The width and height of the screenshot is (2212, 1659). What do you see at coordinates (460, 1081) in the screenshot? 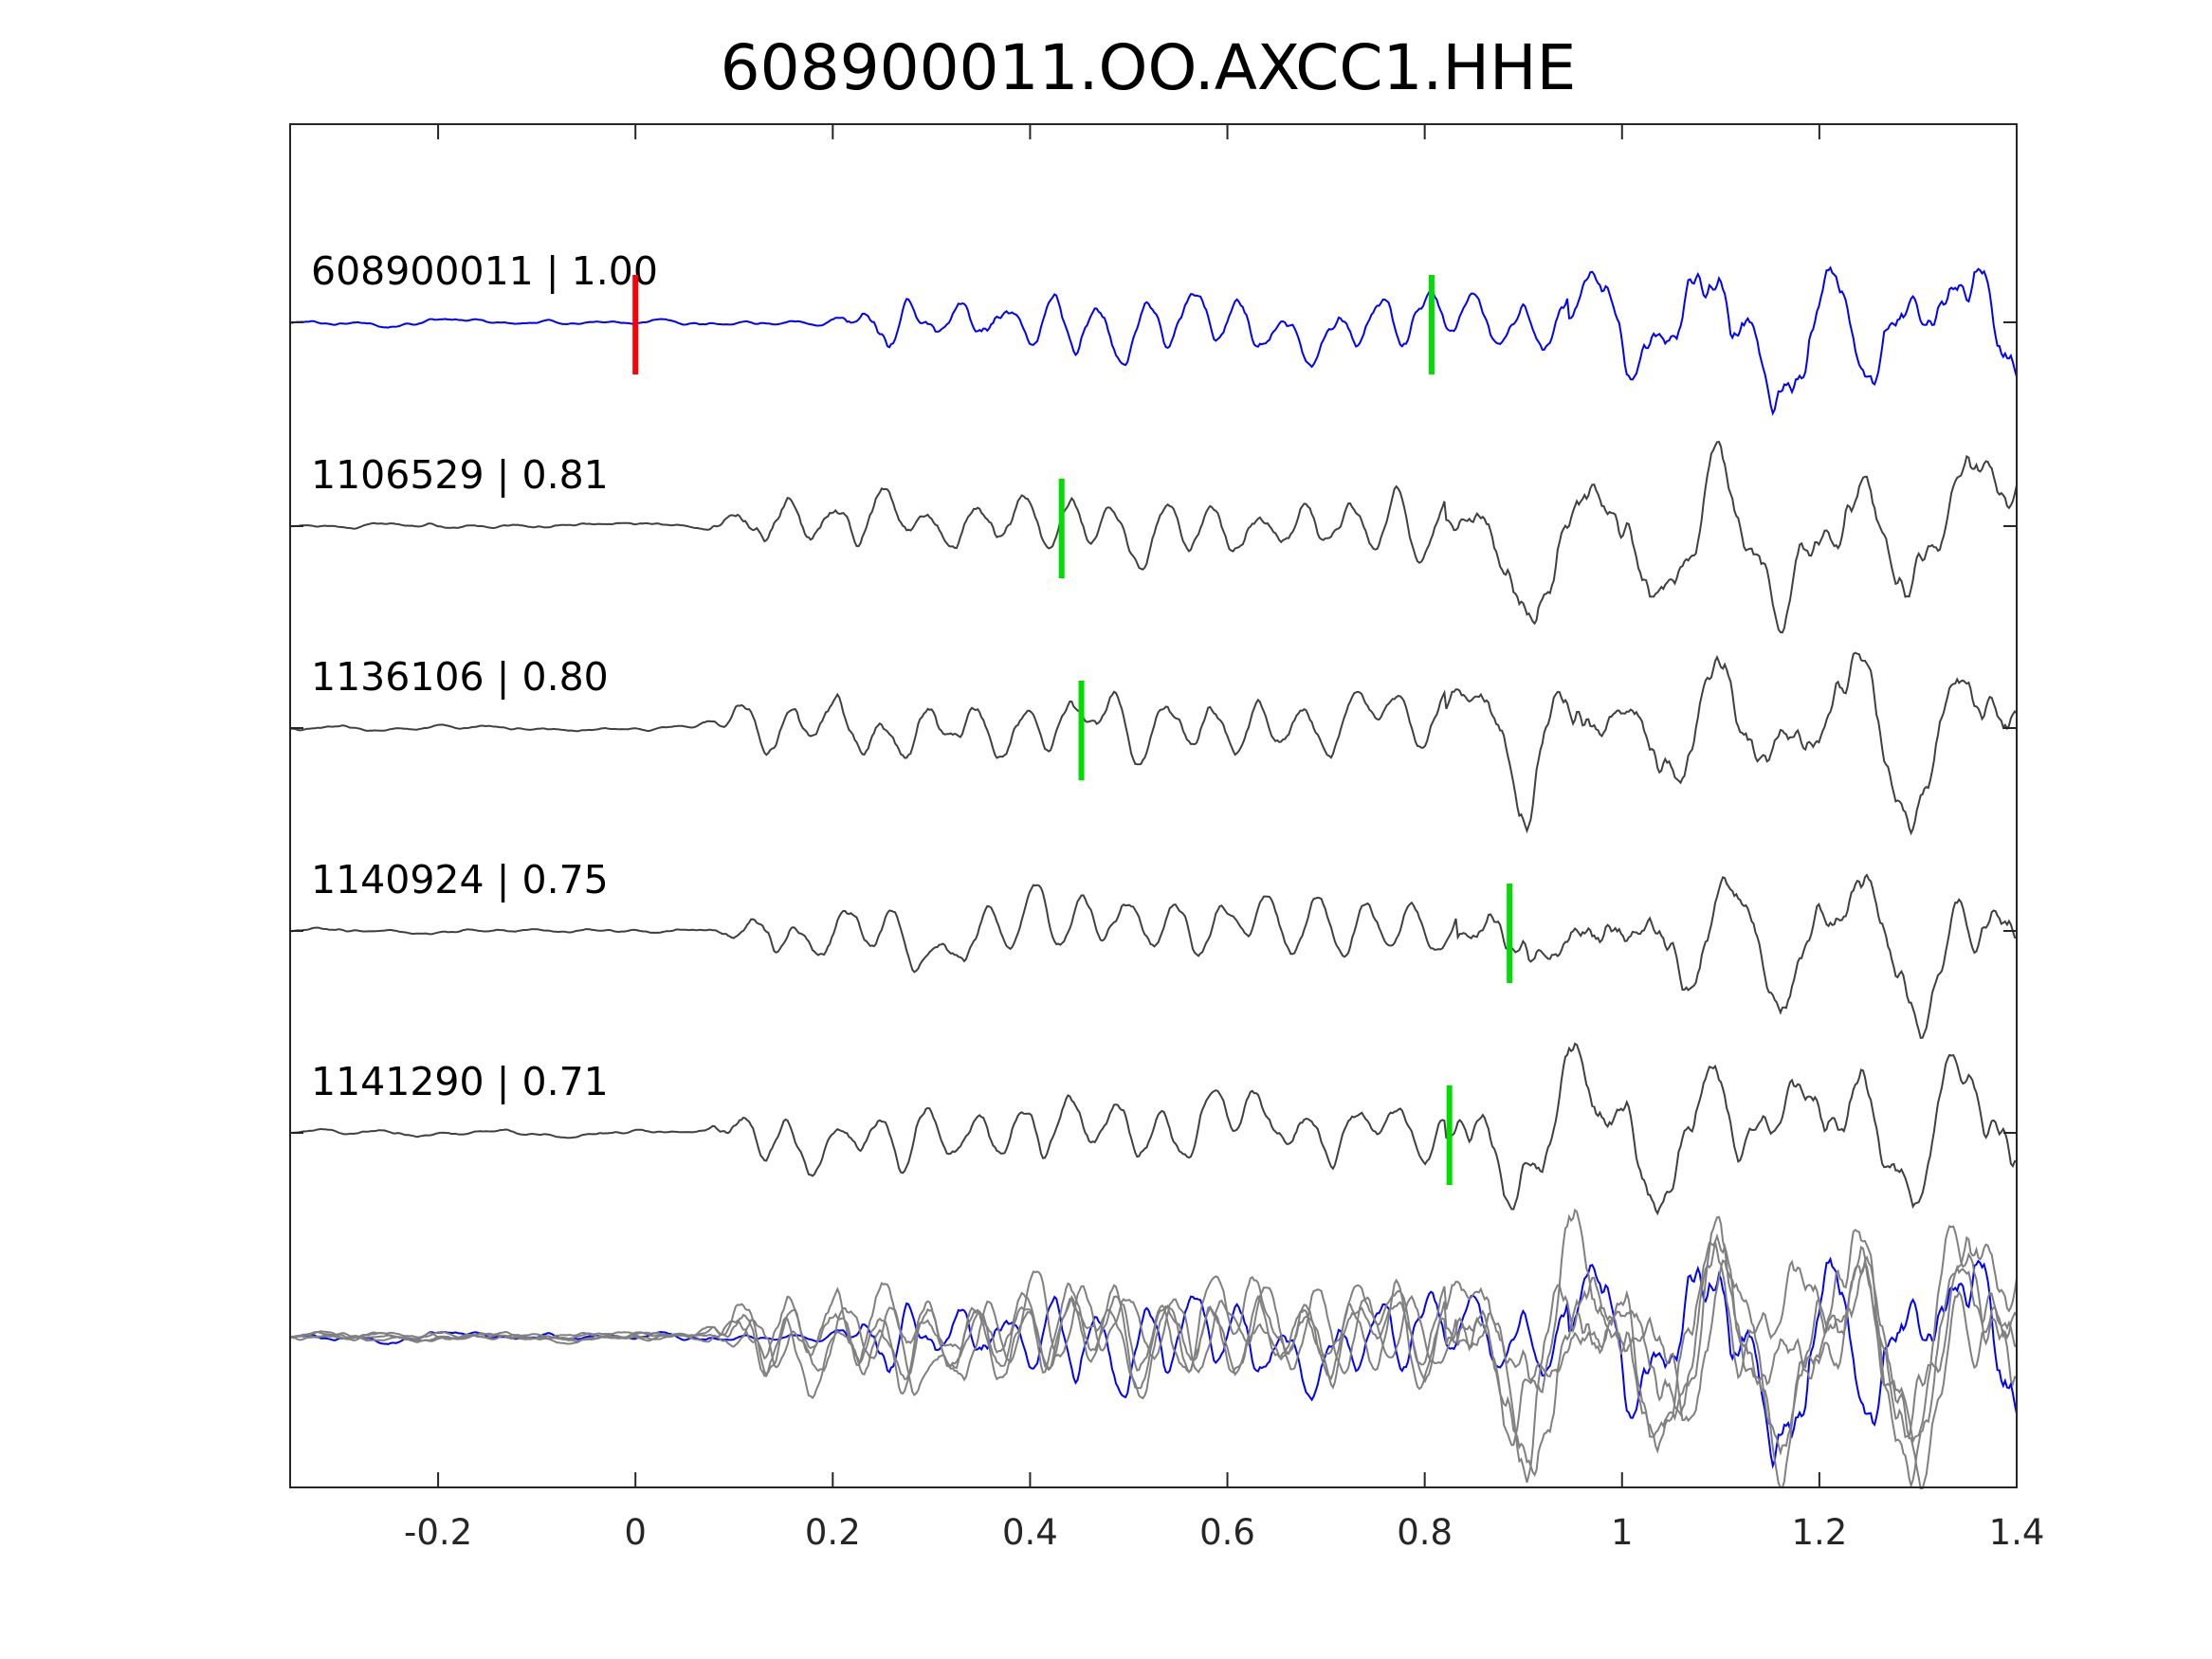
I see `trace-label-1141290: 1141290 | 0.71` at bounding box center [460, 1081].